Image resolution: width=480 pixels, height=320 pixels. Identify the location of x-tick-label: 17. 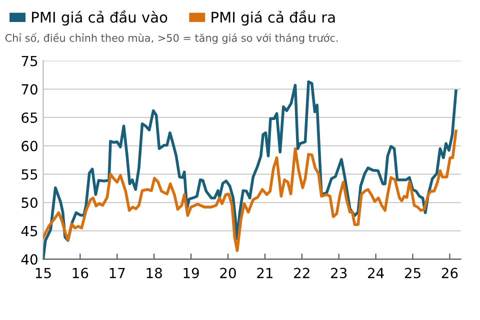
(117, 273).